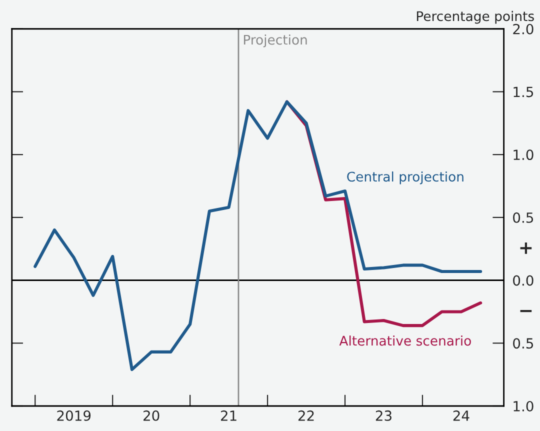  I want to click on x-tick-label: 24, so click(461, 415).